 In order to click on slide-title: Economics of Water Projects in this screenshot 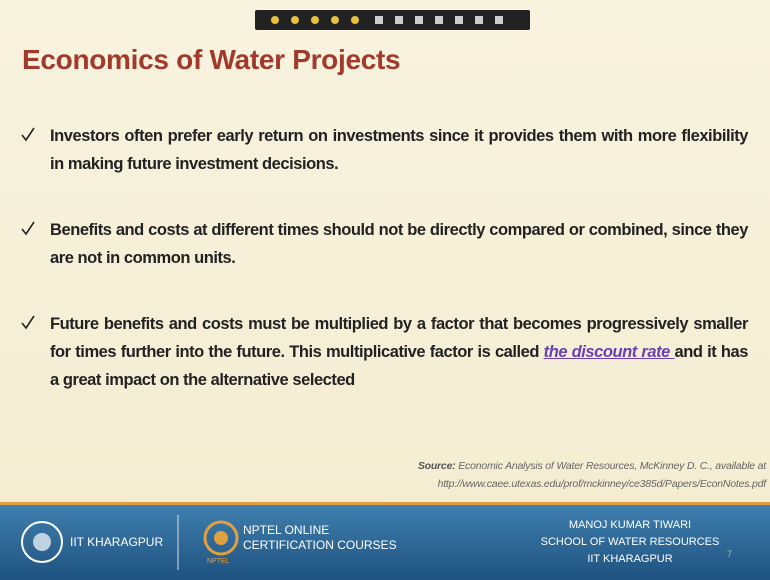, I will do `click(211, 59)`.